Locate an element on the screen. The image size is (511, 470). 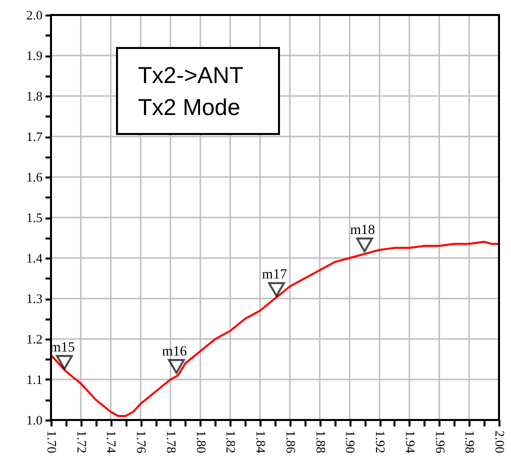
x-tick-label: 1.78 is located at coordinates (171, 442).